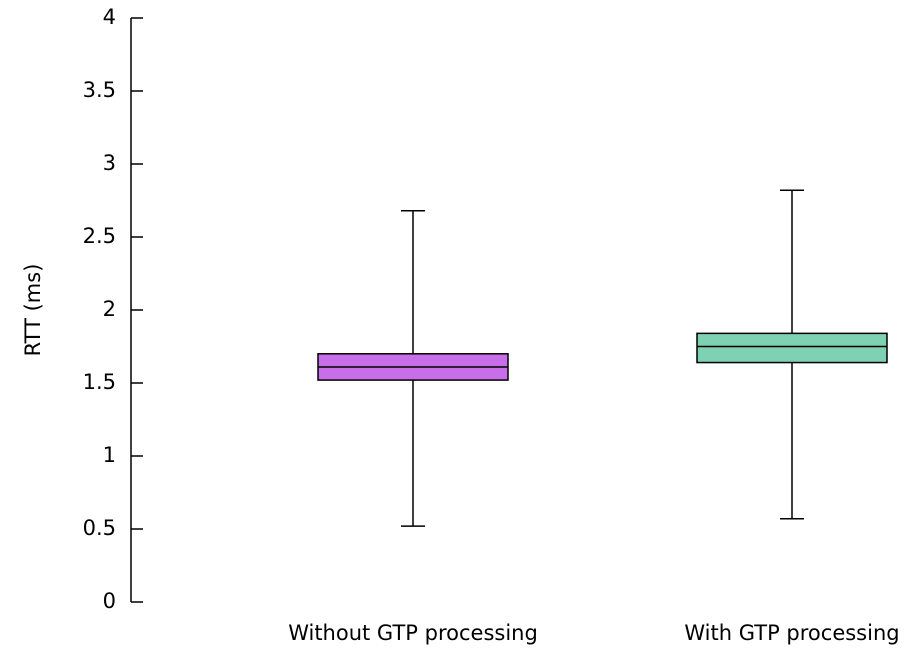  Describe the element at coordinates (99, 528) in the screenshot. I see `y-tick-label: 0.5` at that location.